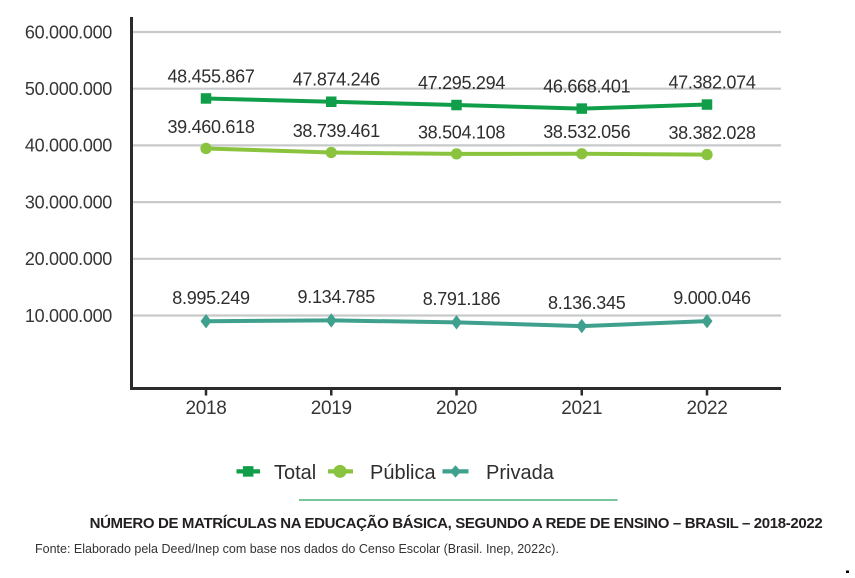 This screenshot has height=578, width=855. Describe the element at coordinates (520, 473) in the screenshot. I see `svg-text: Privada` at that location.